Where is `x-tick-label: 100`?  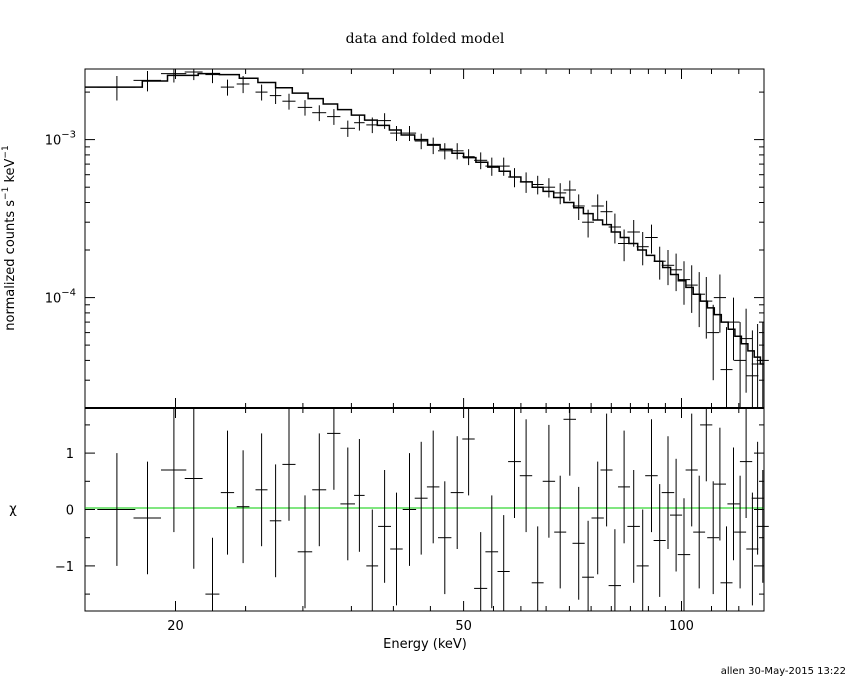 x-tick-label: 100 is located at coordinates (681, 626).